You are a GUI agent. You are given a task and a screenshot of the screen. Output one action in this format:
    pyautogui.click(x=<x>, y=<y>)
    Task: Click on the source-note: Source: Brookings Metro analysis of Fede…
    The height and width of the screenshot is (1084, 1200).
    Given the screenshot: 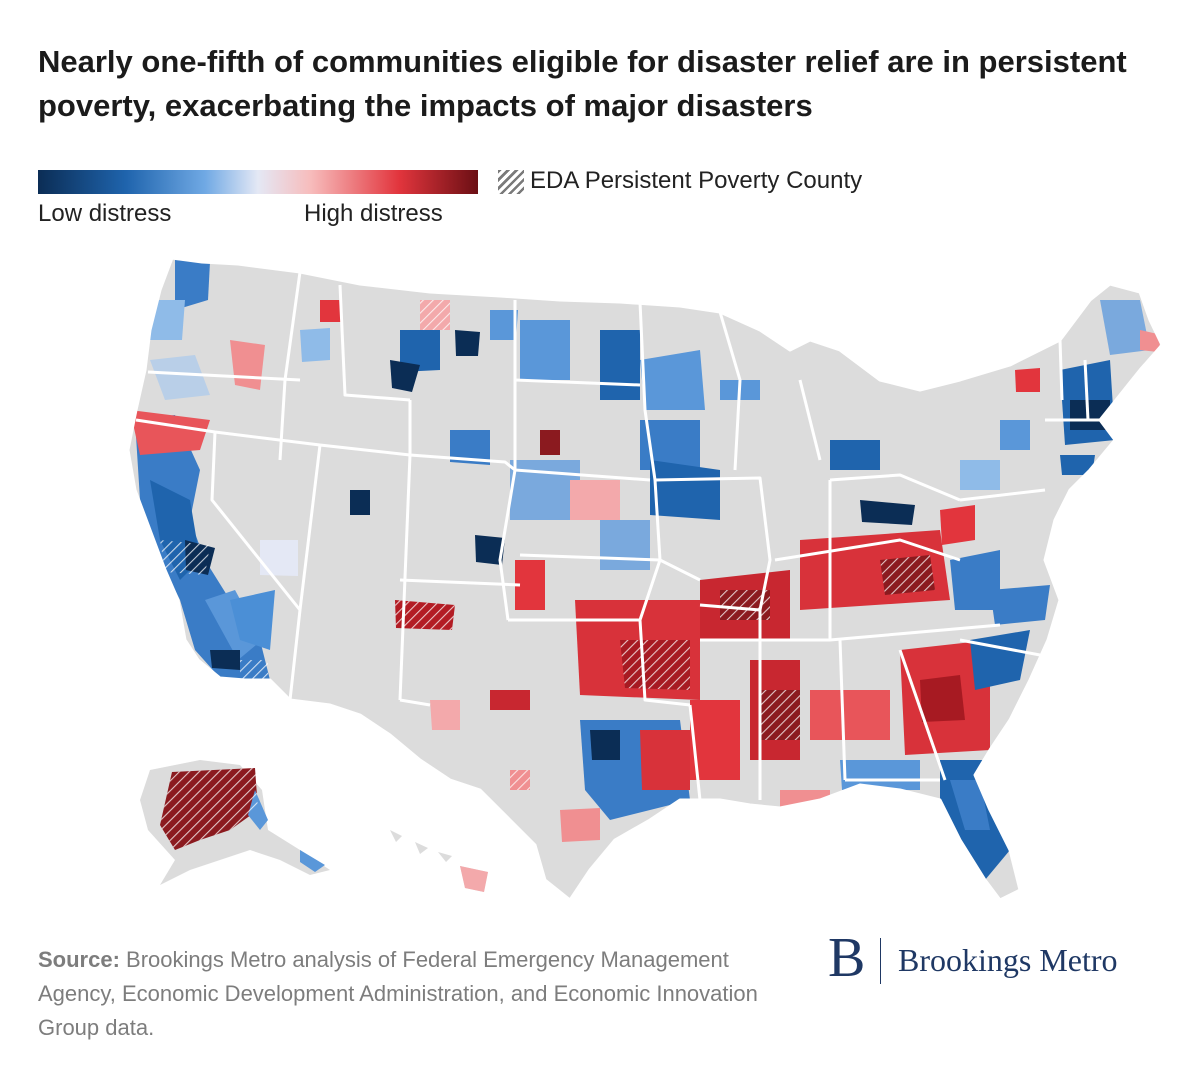 What is the action you would take?
    pyautogui.click(x=398, y=994)
    